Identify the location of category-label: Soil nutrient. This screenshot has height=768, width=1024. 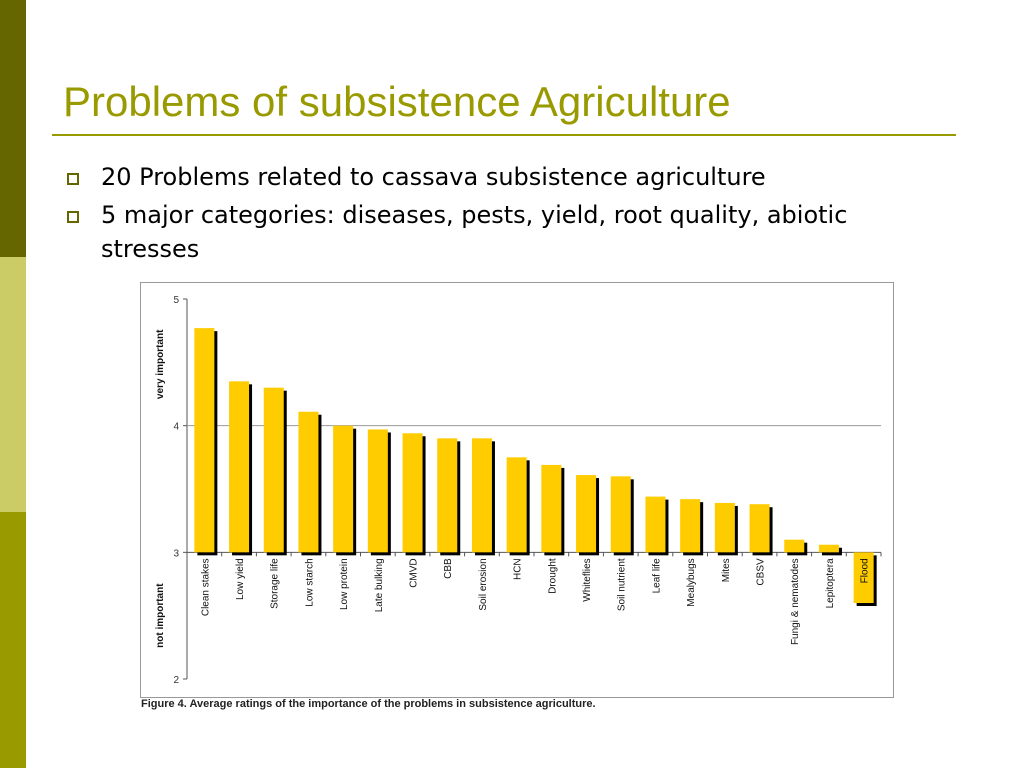
(622, 584).